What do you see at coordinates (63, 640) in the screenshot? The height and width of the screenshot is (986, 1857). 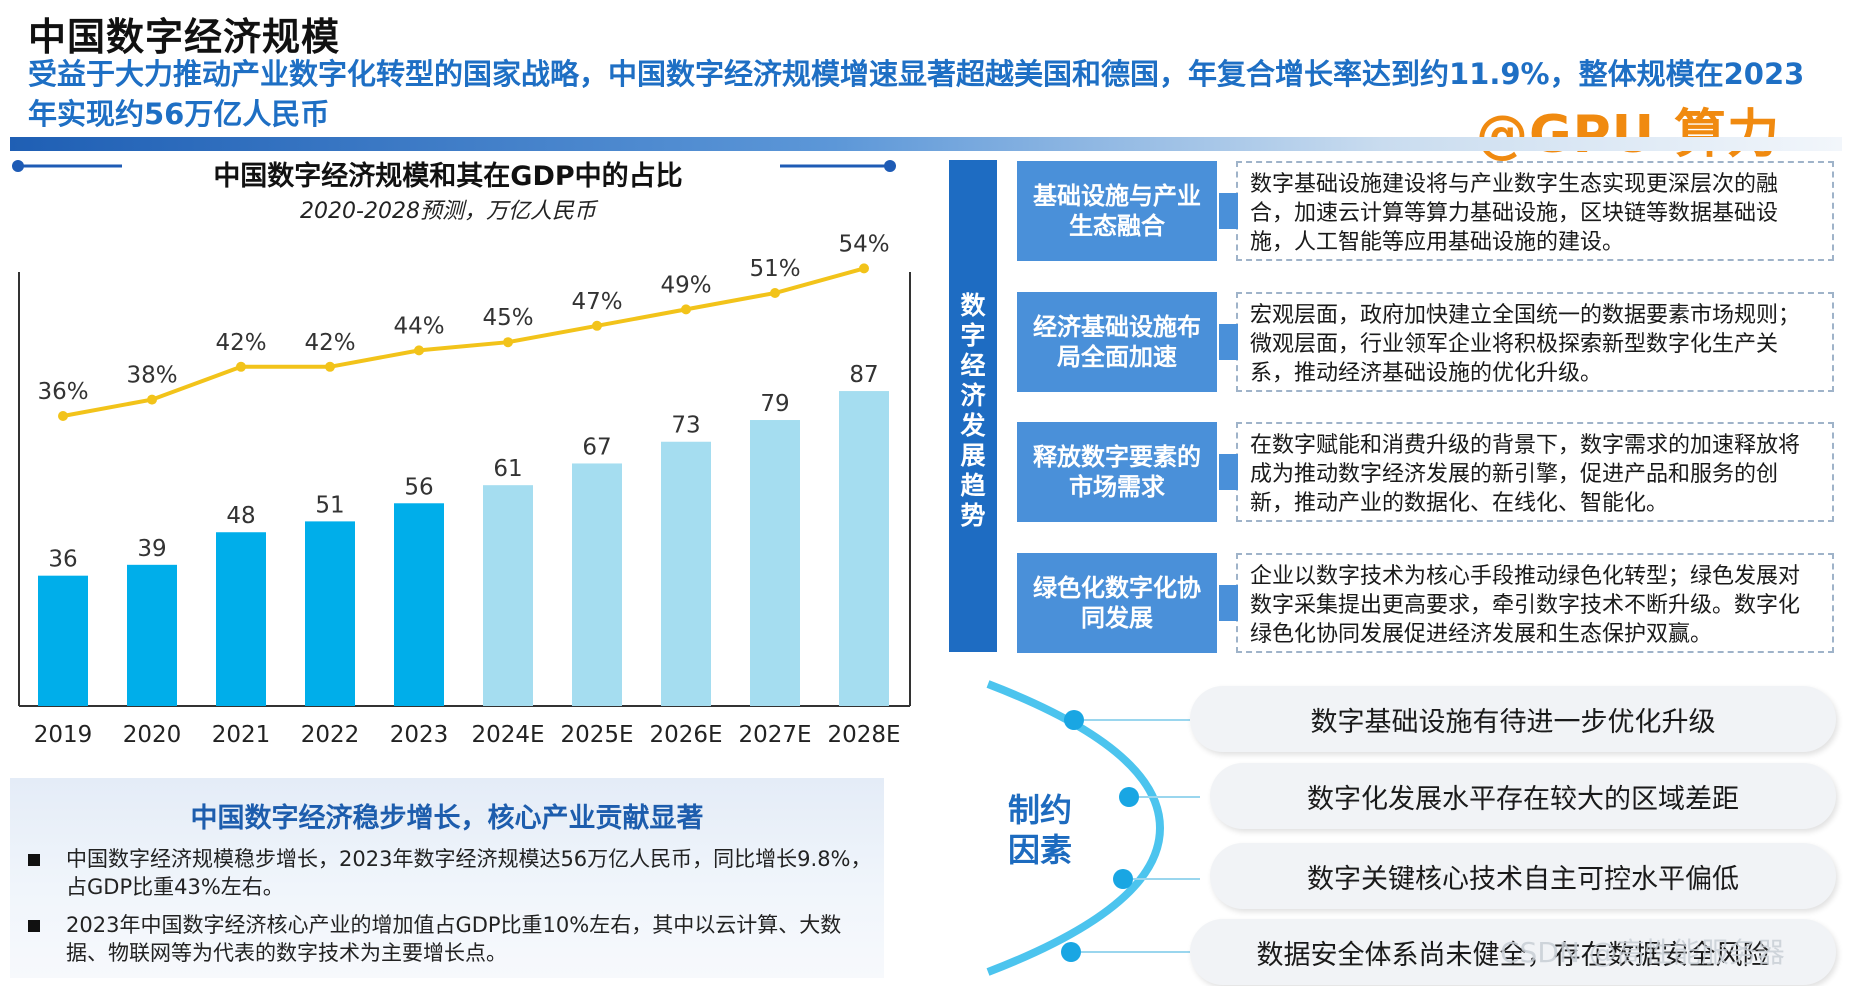 I see `bar-2019` at bounding box center [63, 640].